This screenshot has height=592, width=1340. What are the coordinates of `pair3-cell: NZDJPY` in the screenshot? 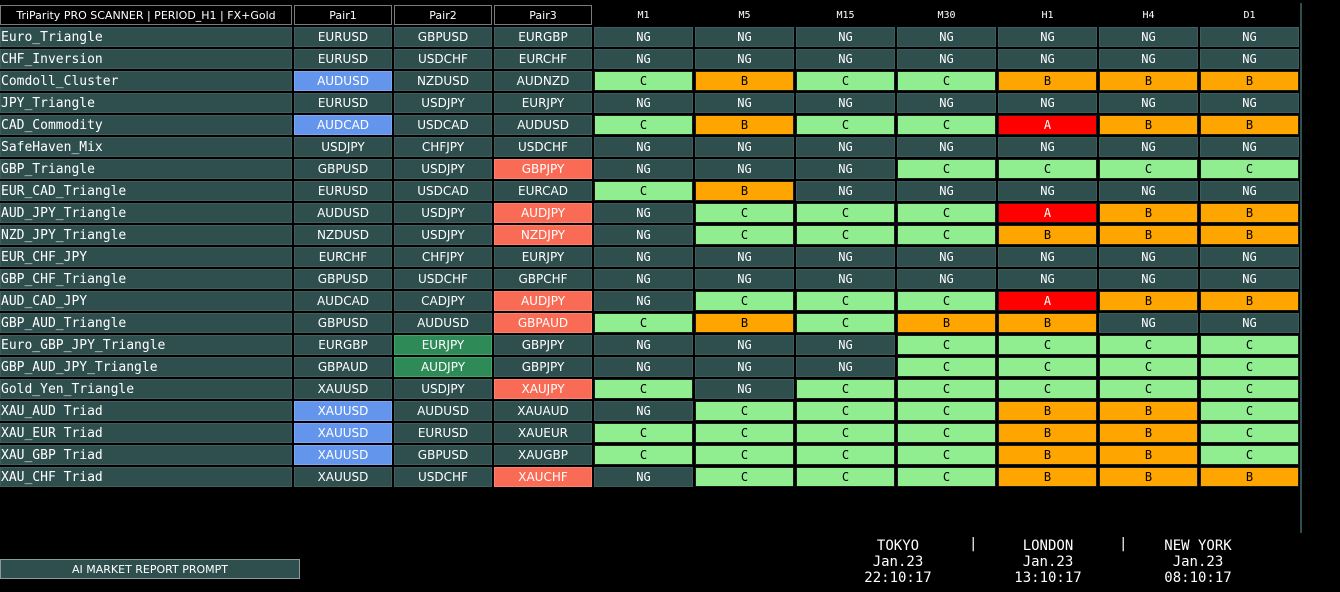 It's located at (543, 235).